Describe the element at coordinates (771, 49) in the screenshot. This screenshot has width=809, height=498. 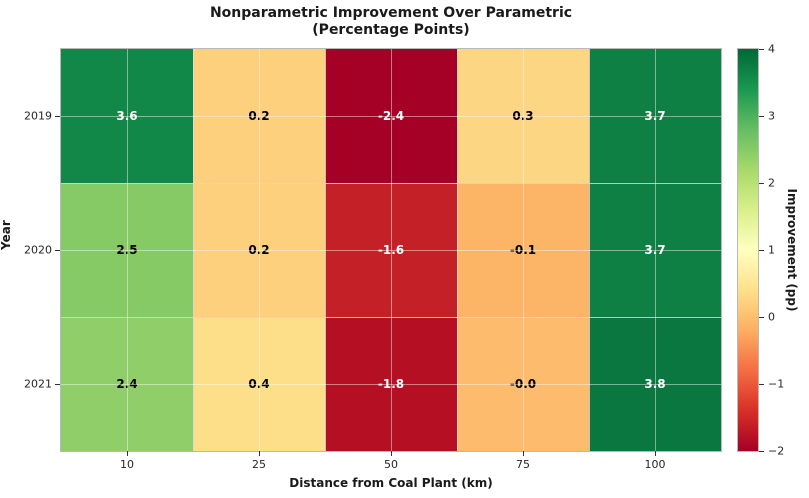
I see `colorbar-tick-label: 4` at that location.